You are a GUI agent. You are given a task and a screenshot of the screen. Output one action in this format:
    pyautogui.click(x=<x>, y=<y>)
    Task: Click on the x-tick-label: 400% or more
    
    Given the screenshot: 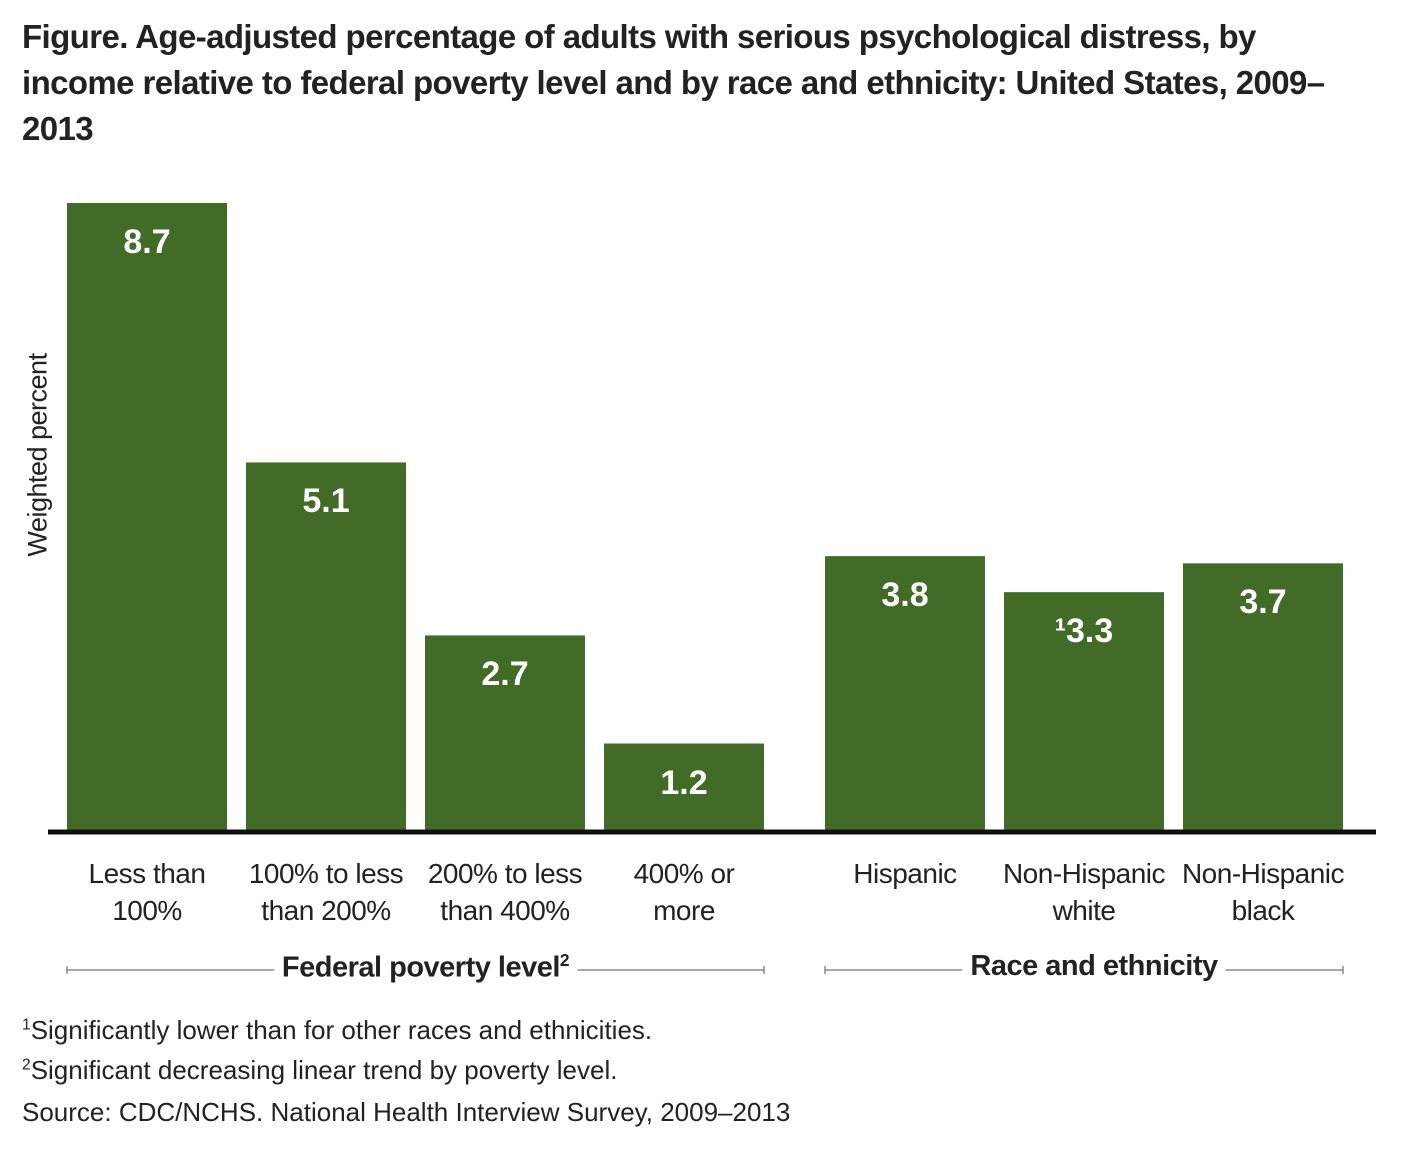 What is the action you would take?
    pyautogui.click(x=684, y=892)
    